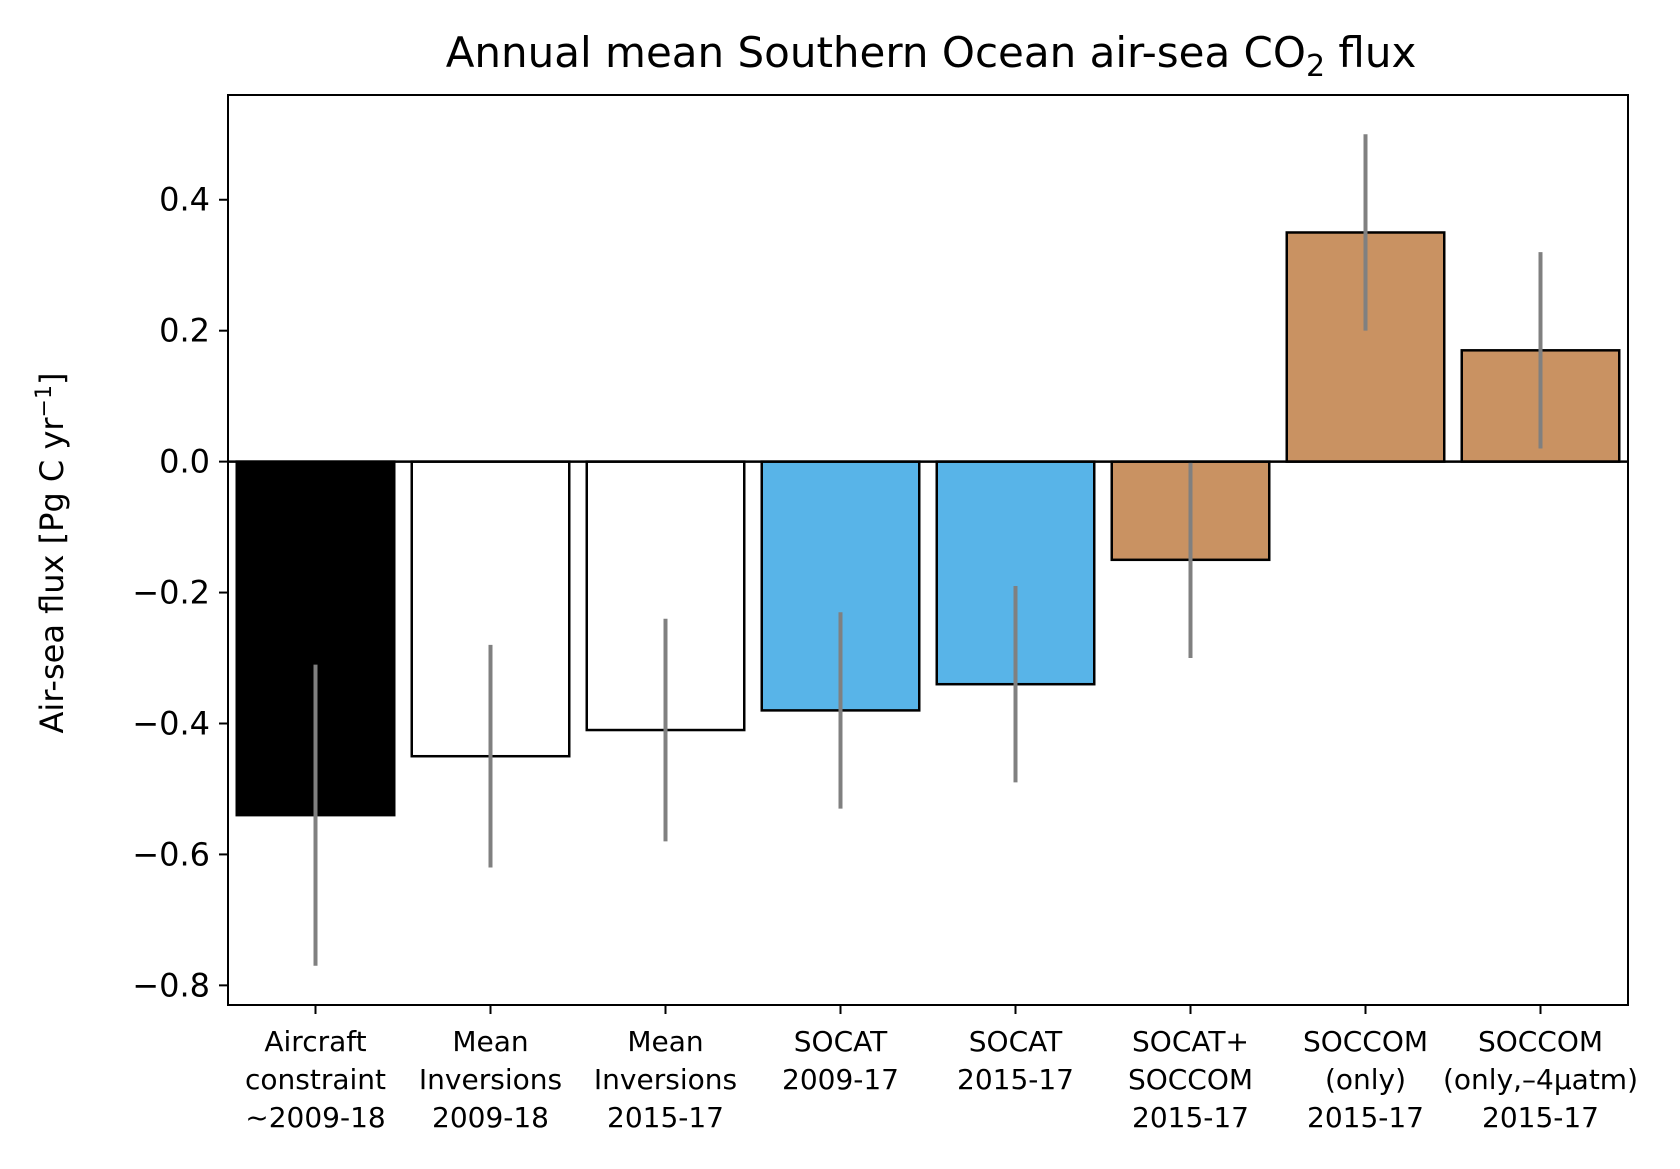  I want to click on x-tick-label: SOCAT+ SOCCOM 2015-17, so click(1190, 1079).